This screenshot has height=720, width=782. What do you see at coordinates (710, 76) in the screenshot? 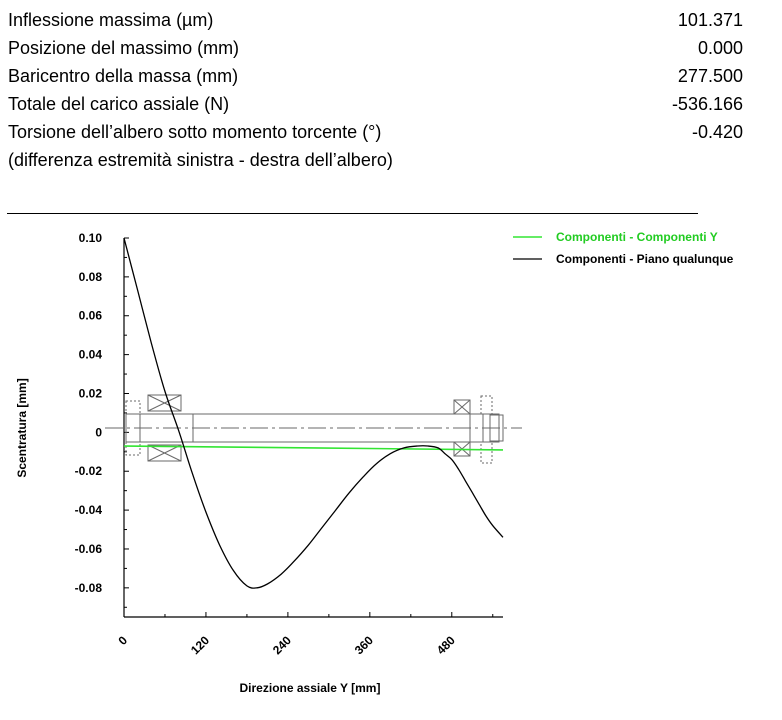
I see `result-value: 277.500` at bounding box center [710, 76].